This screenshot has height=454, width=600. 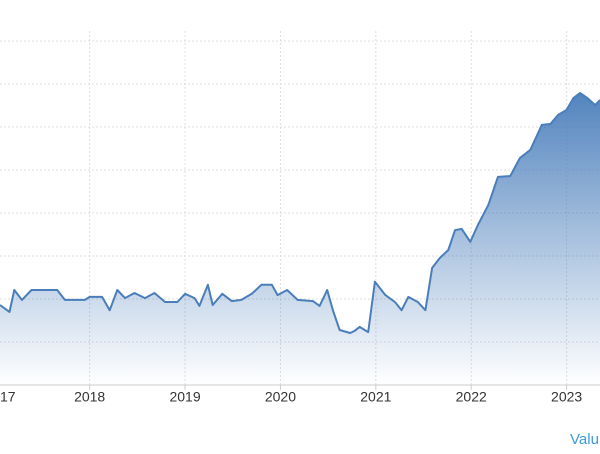 I want to click on x-tick-label: 2020, so click(x=280, y=397).